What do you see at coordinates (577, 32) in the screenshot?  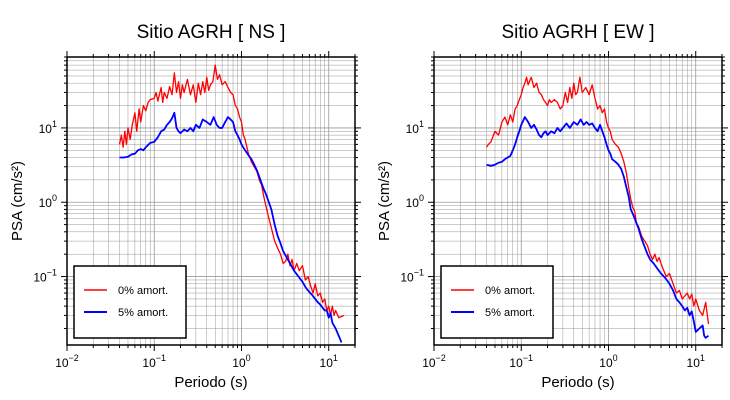 I see `chart-title: Sitio AGRH [ EW ]` at bounding box center [577, 32].